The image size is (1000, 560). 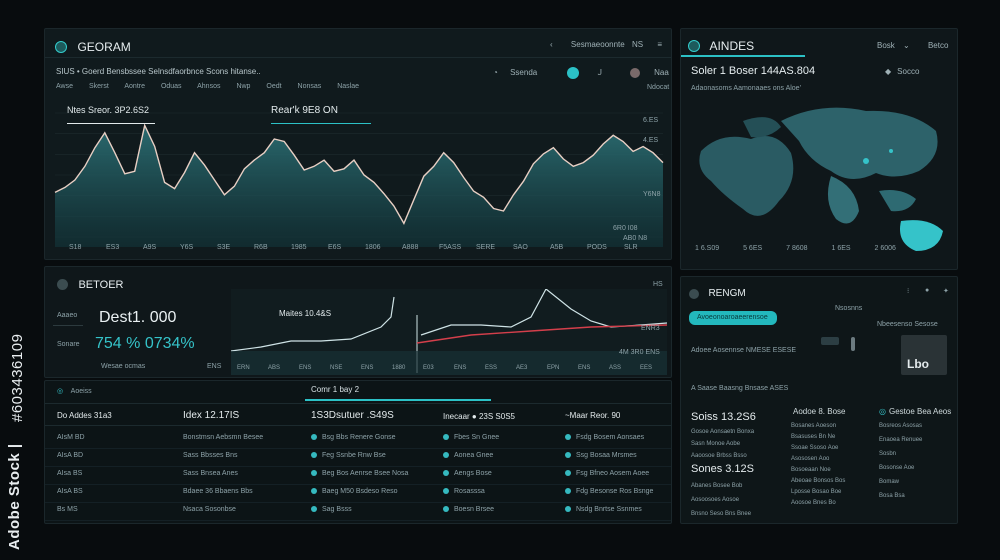 What do you see at coordinates (495, 73) in the screenshot?
I see `clock-icon: ◔` at bounding box center [495, 73].